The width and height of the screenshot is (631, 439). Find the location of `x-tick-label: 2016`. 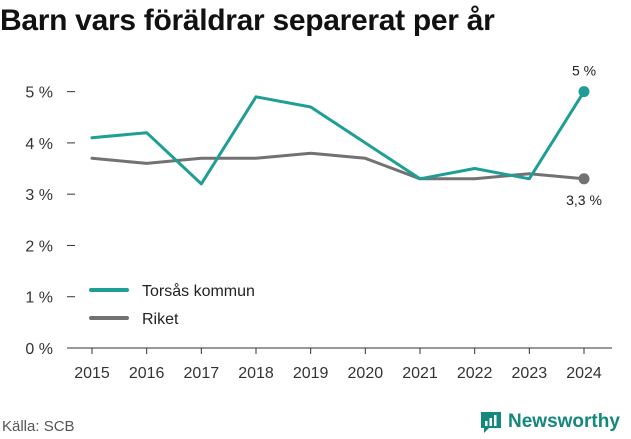

x-tick-label: 2016 is located at coordinates (147, 373).